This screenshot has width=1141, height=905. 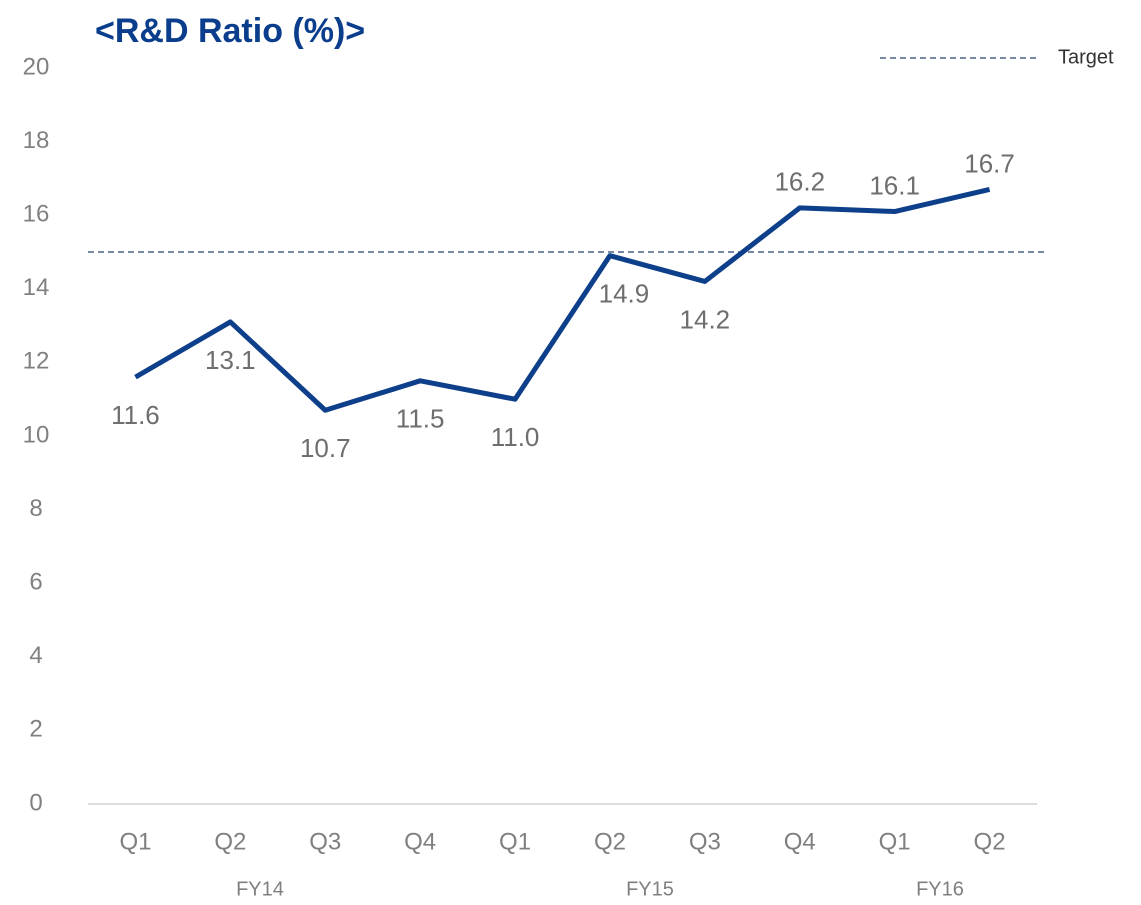 What do you see at coordinates (36, 66) in the screenshot?
I see `y-tick-label: 20` at bounding box center [36, 66].